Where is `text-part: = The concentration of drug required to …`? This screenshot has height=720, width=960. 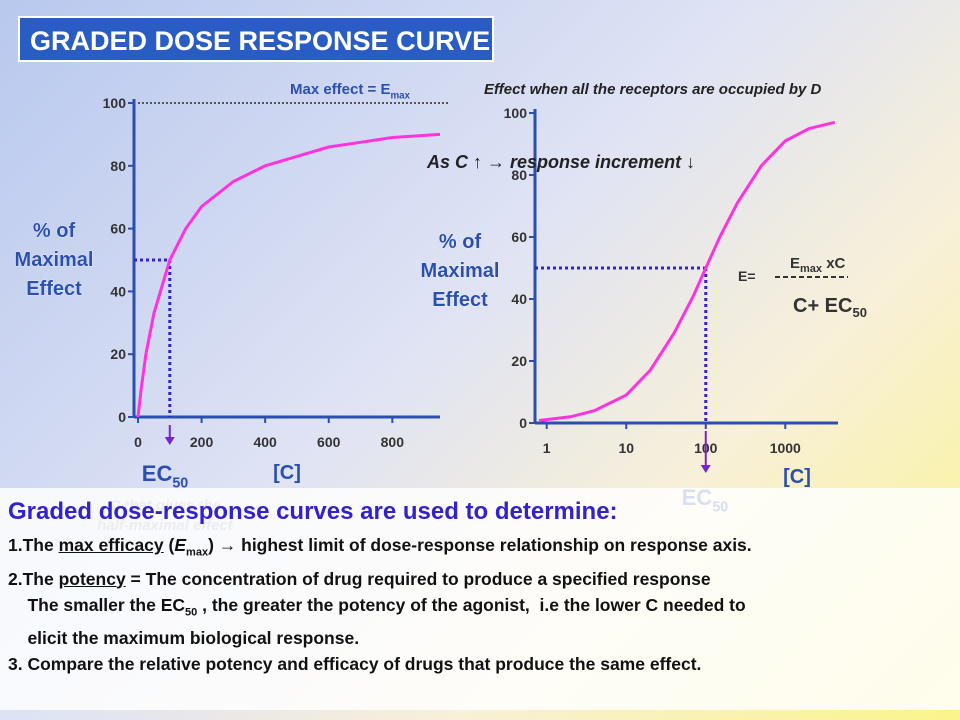 text-part: = The concentration of drug required to … is located at coordinates (418, 578).